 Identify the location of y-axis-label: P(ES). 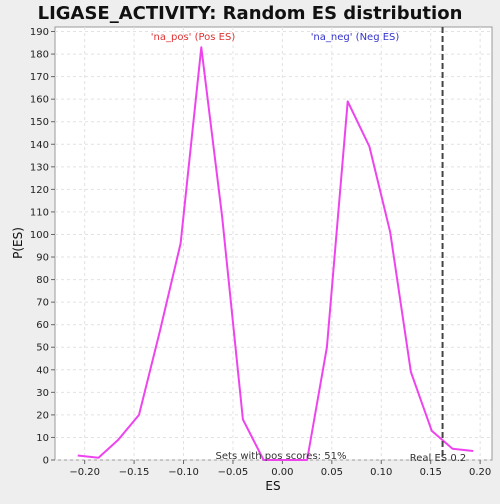
(18, 243).